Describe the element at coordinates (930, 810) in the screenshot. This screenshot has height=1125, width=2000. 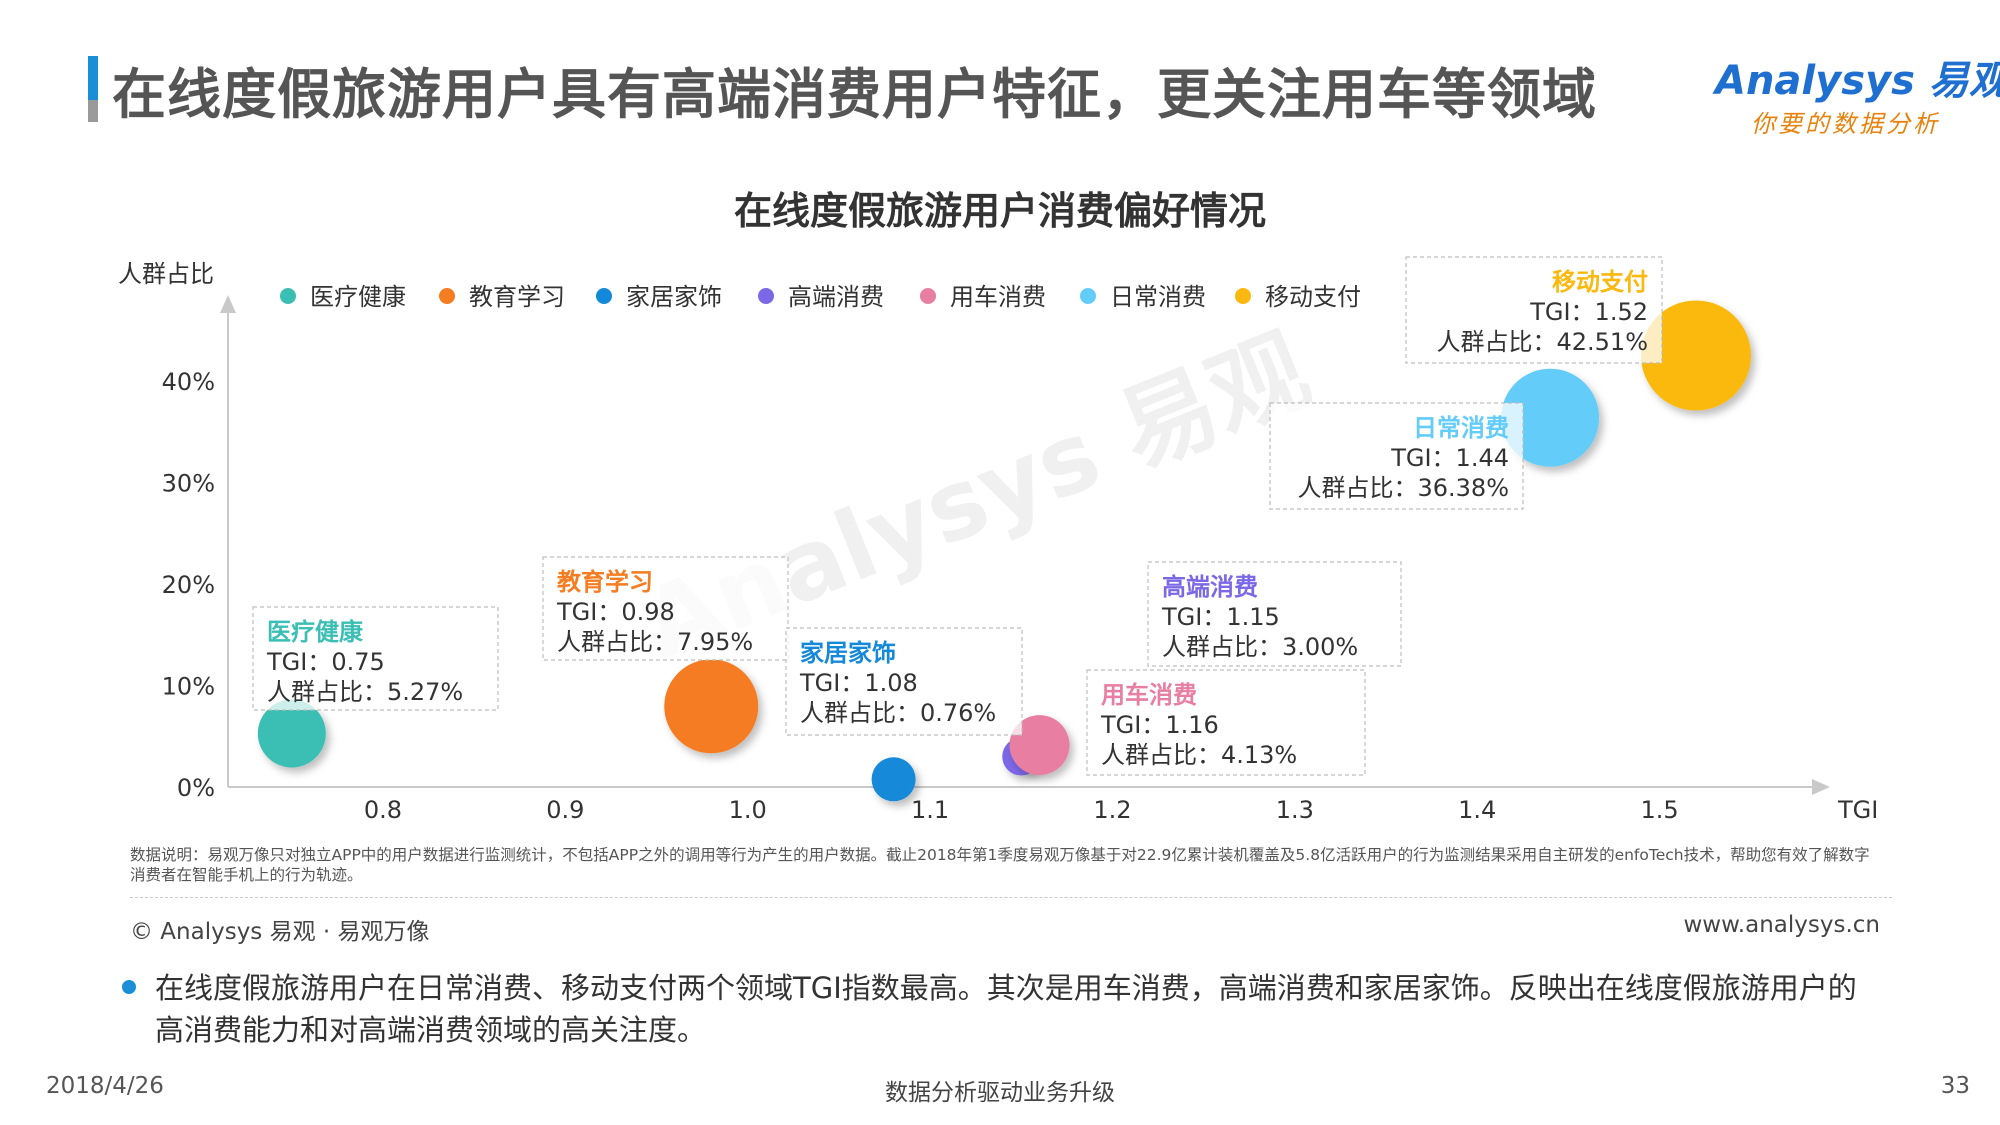
I see `x-tick-label: 1.1` at that location.